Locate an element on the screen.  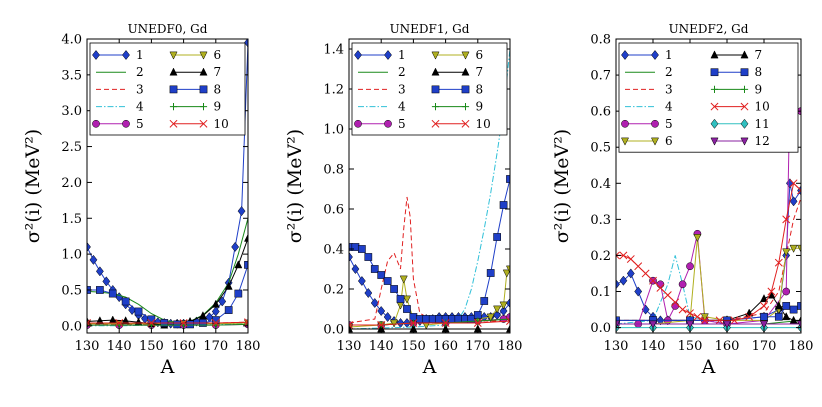
legend-entry-10: 10 is located at coordinates (740, 107).